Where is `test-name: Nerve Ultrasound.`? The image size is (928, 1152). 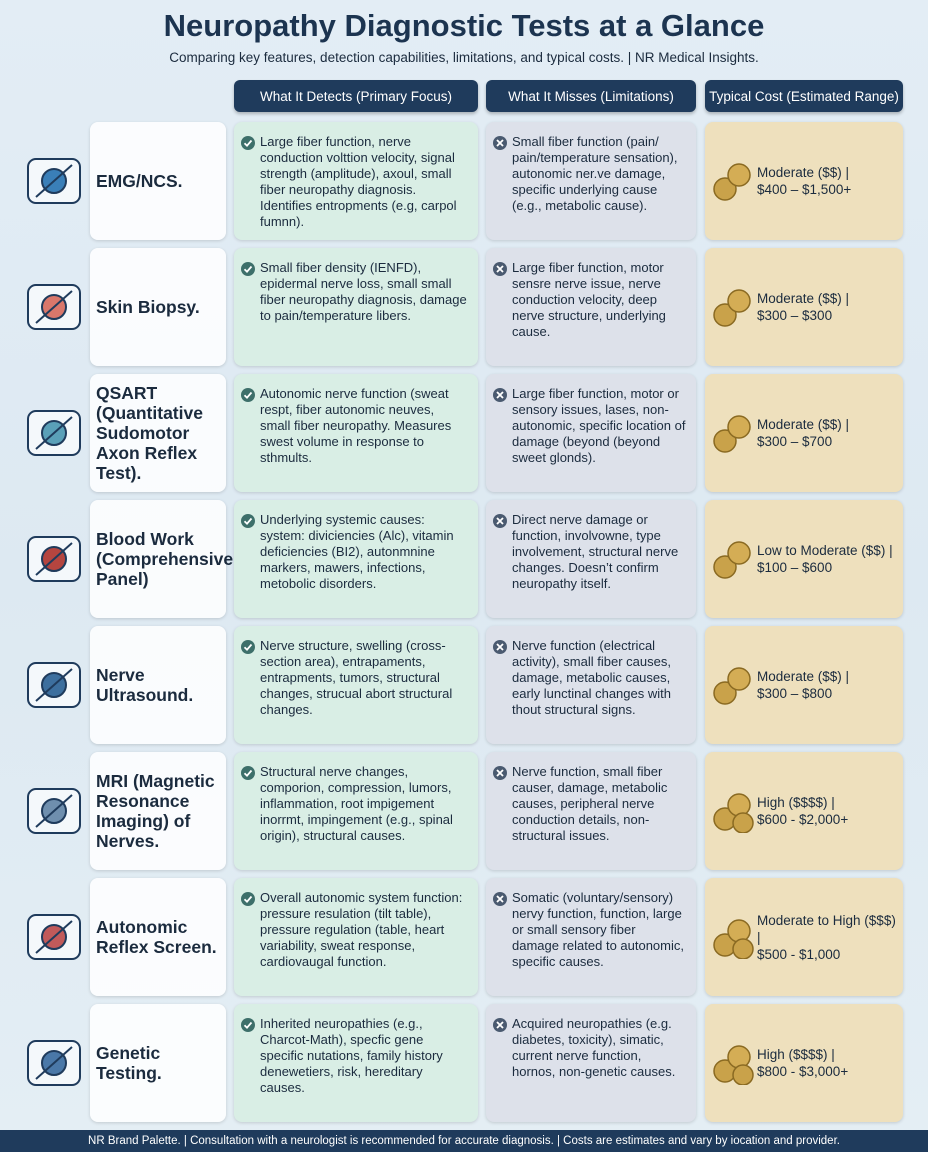
test-name: Nerve Ultrasound. is located at coordinates (158, 685).